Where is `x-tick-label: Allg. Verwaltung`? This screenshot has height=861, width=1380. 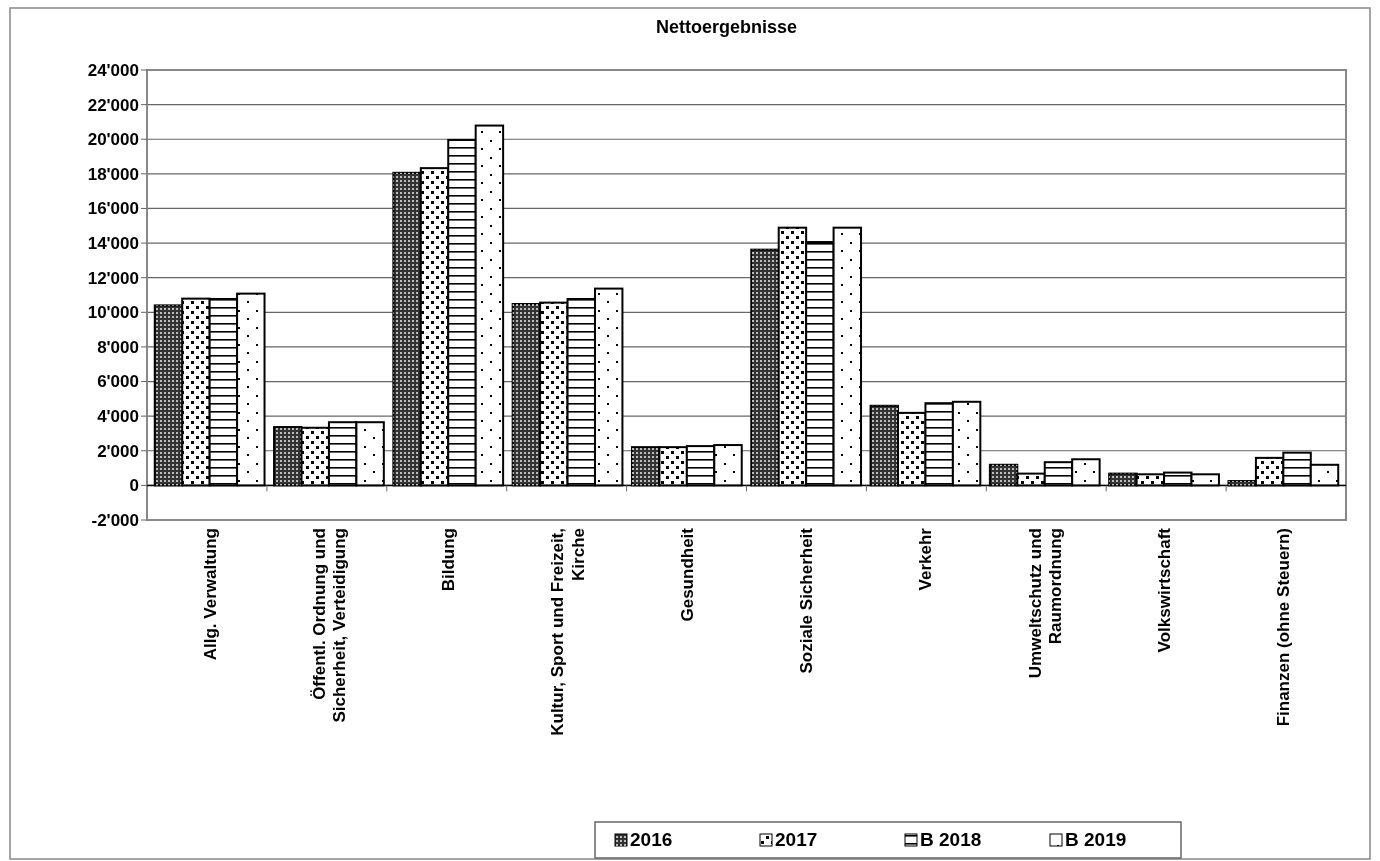
x-tick-label: Allg. Verwaltung is located at coordinates (210, 594).